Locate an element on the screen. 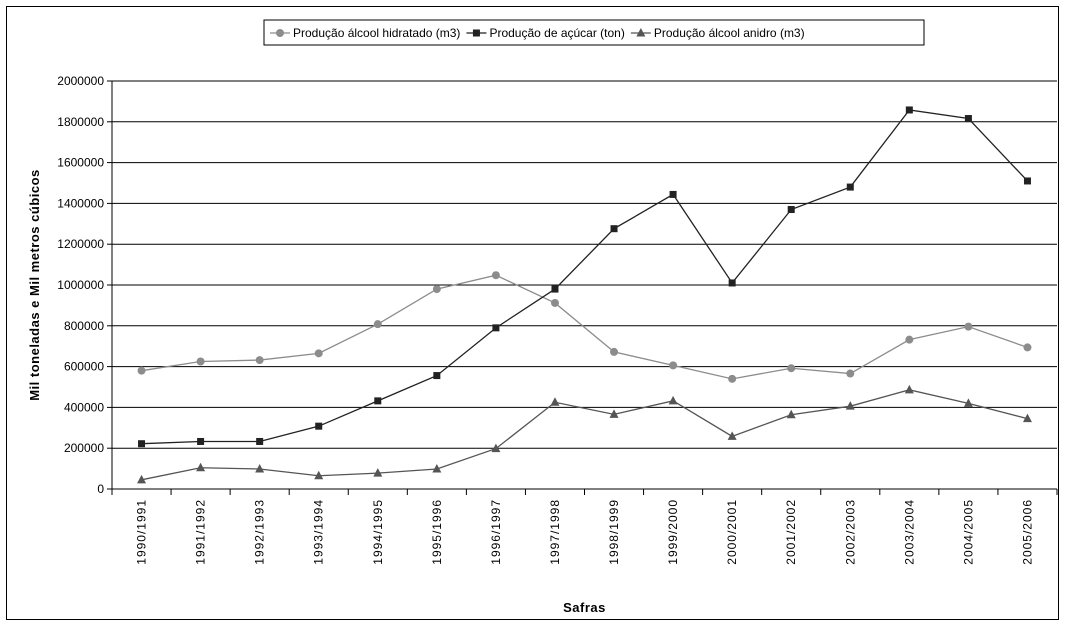 The image size is (1067, 624). y-tick-label: 800000 is located at coordinates (84, 326).